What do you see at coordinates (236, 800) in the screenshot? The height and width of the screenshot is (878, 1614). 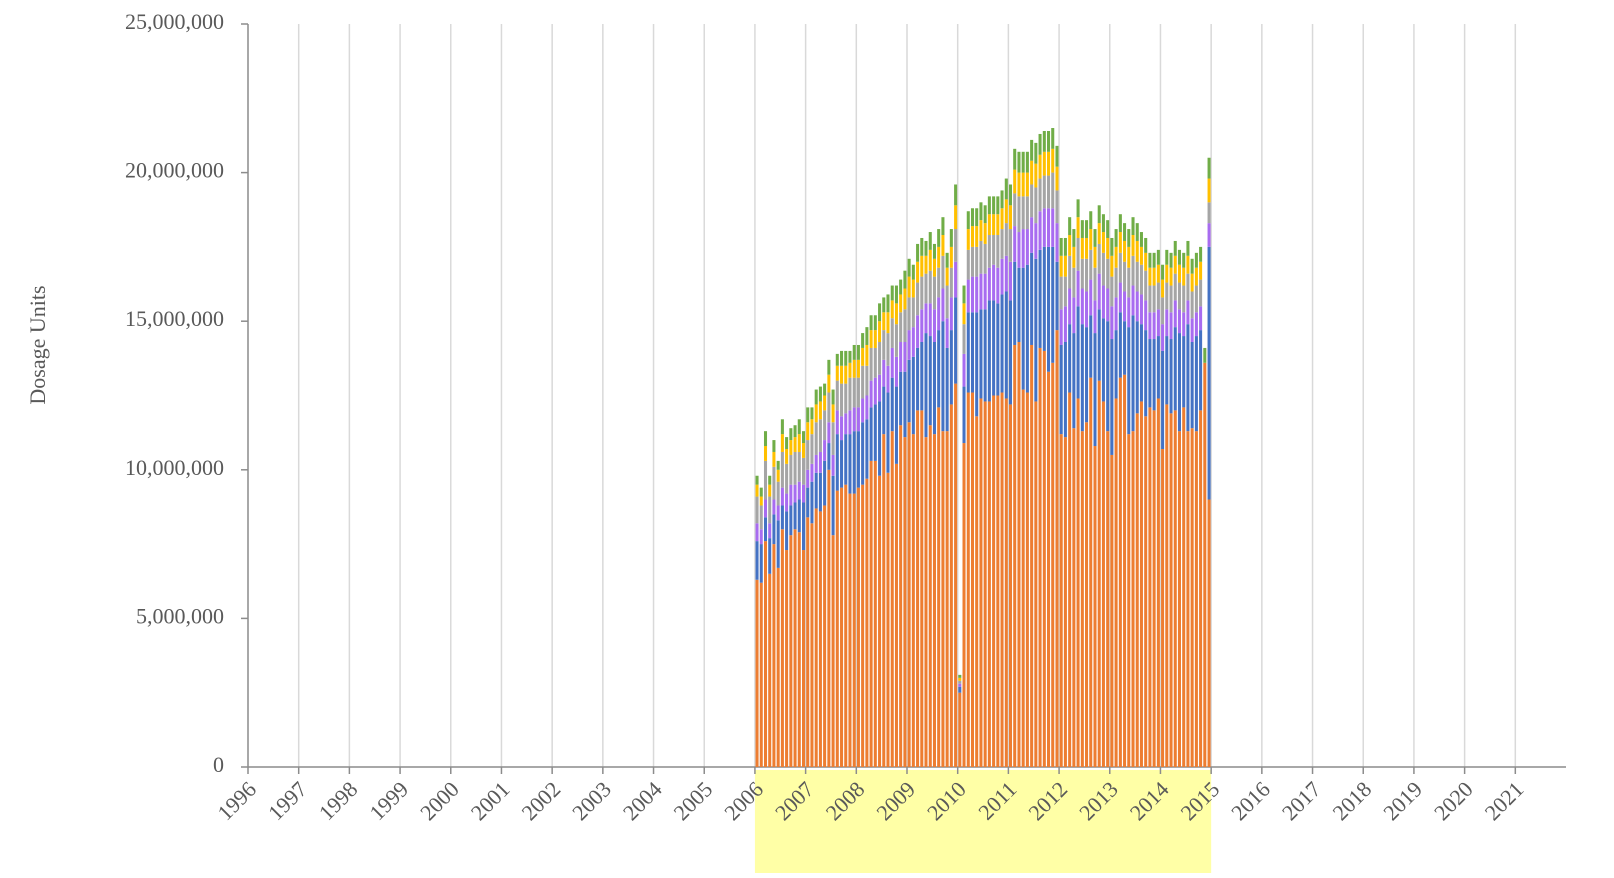 I see `x-tick-label: 1996` at bounding box center [236, 800].